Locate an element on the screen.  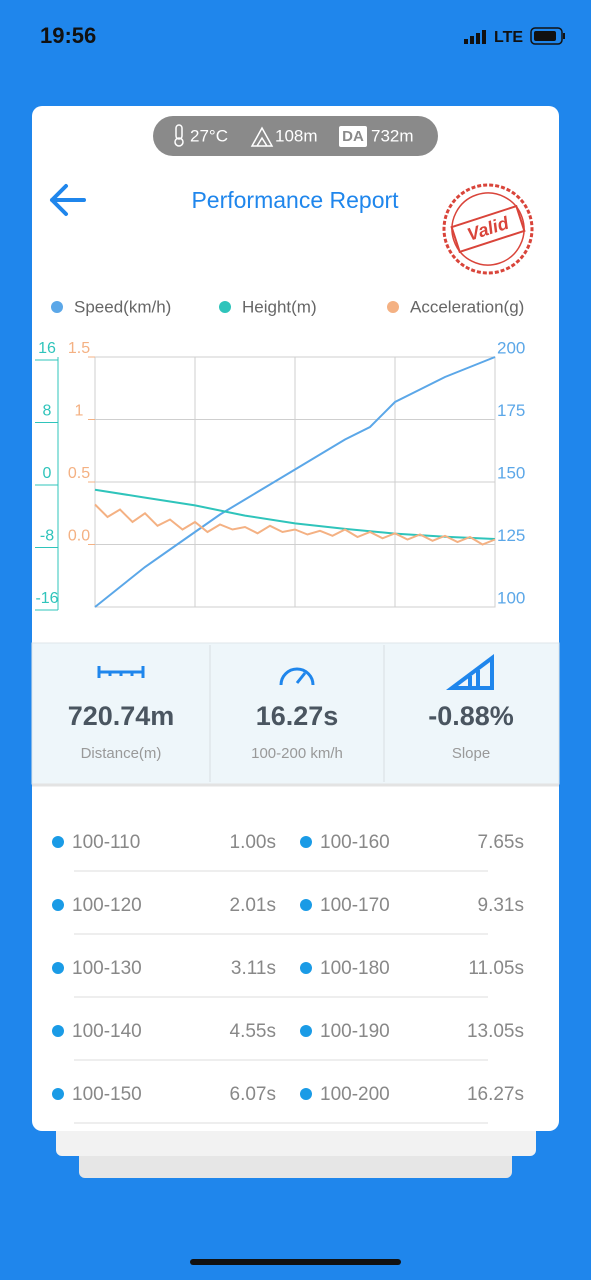
y3-tick-label: 1.5 is located at coordinates (79, 348).